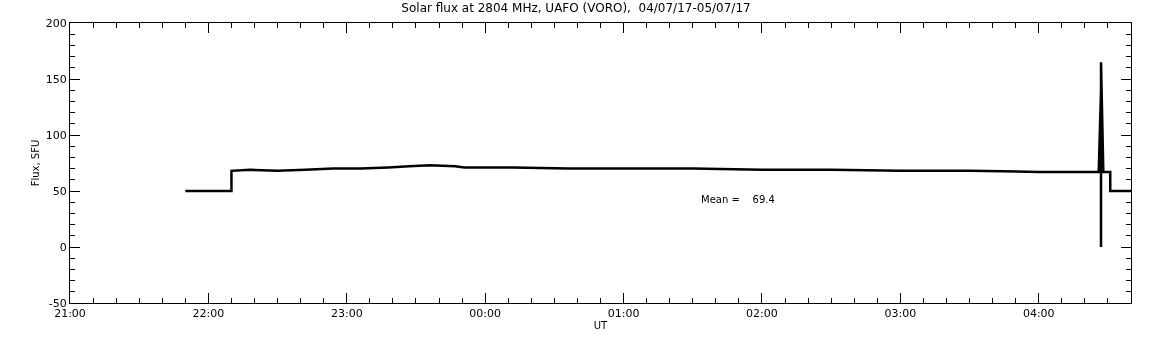 This screenshot has height=345, width=1152. I want to click on y-tick-label: 50, so click(59, 191).